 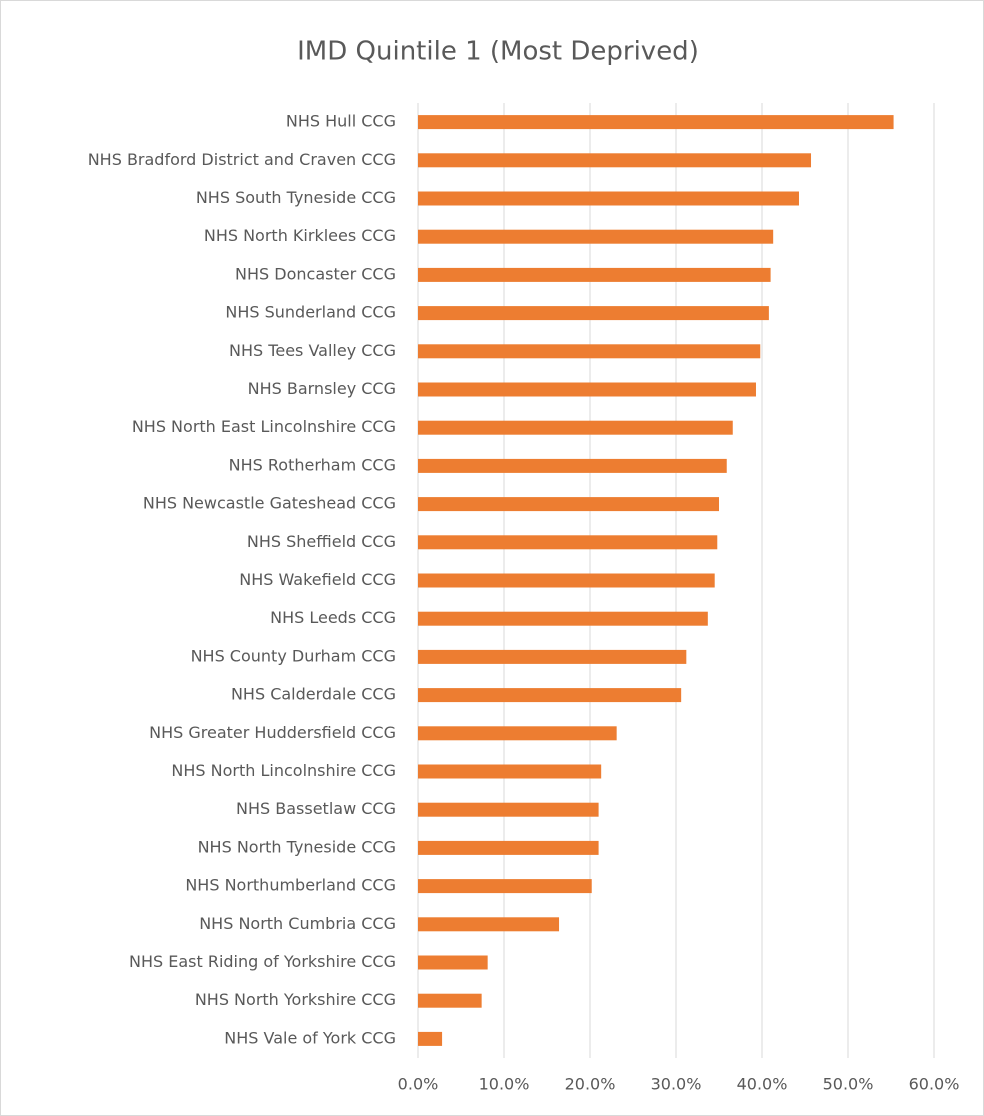 What do you see at coordinates (312, 350) in the screenshot?
I see `y-tick-label: NHS Tees Valley CCG` at bounding box center [312, 350].